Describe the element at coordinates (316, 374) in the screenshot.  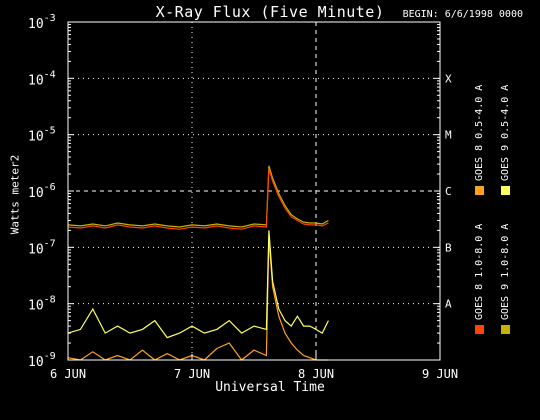
I see `x-tick-label: 8 JUN` at that location.